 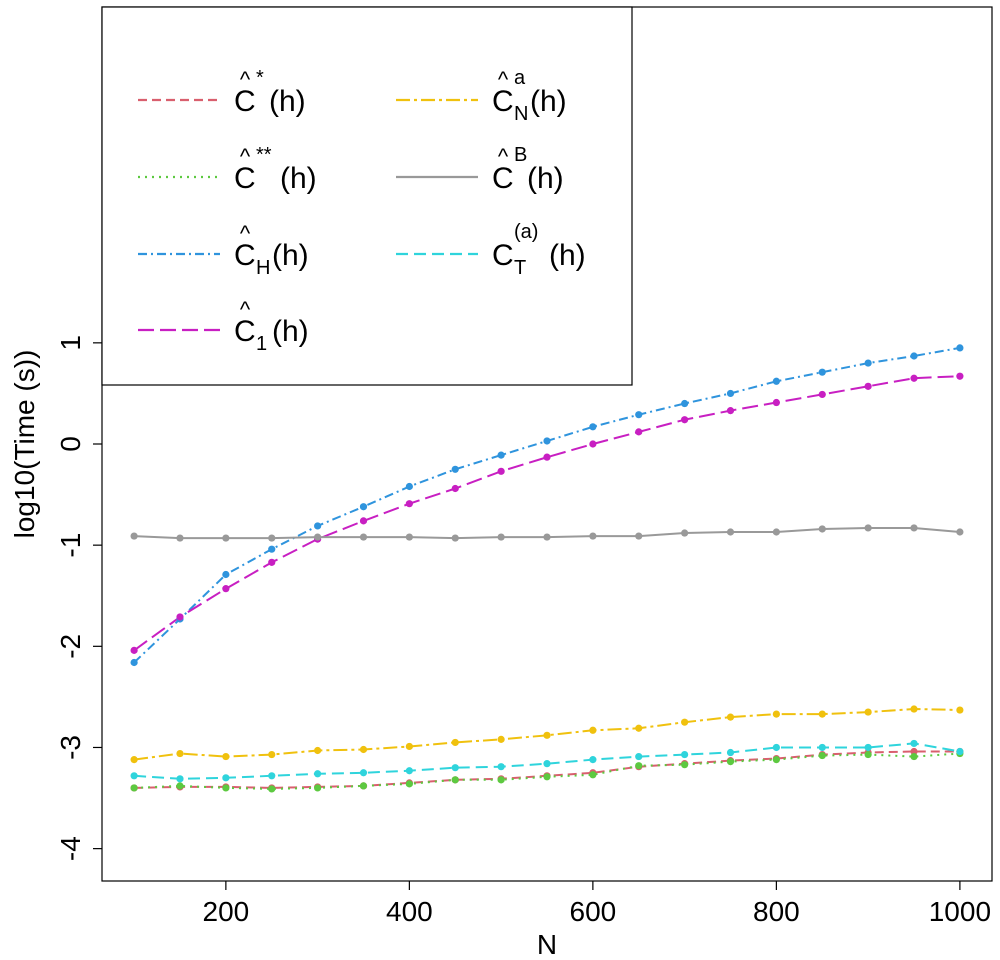 I want to click on x-tick-label: 800, so click(x=776, y=911).